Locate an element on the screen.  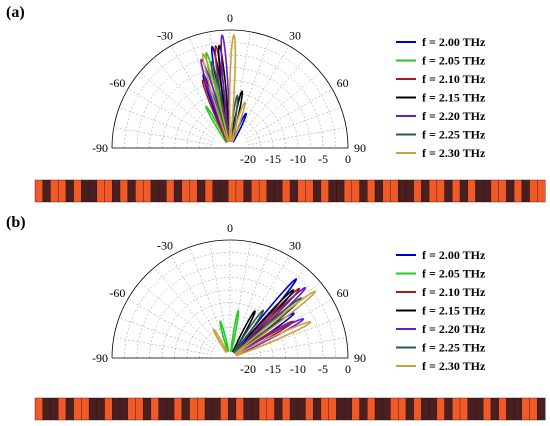
radial-tick-label: -15 is located at coordinates (273, 369).